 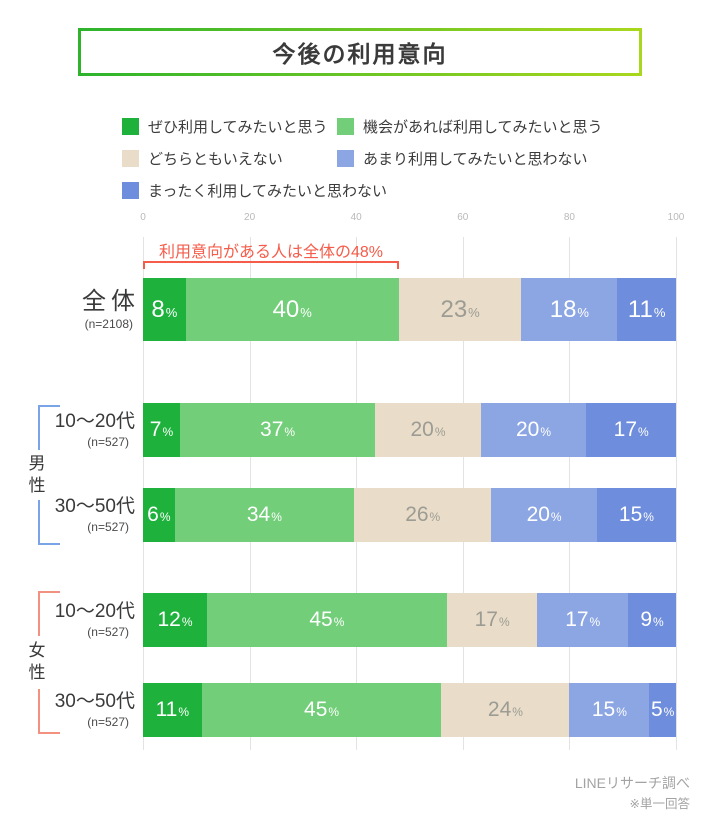 I want to click on bar-segment-value: 40%, so click(x=292, y=309).